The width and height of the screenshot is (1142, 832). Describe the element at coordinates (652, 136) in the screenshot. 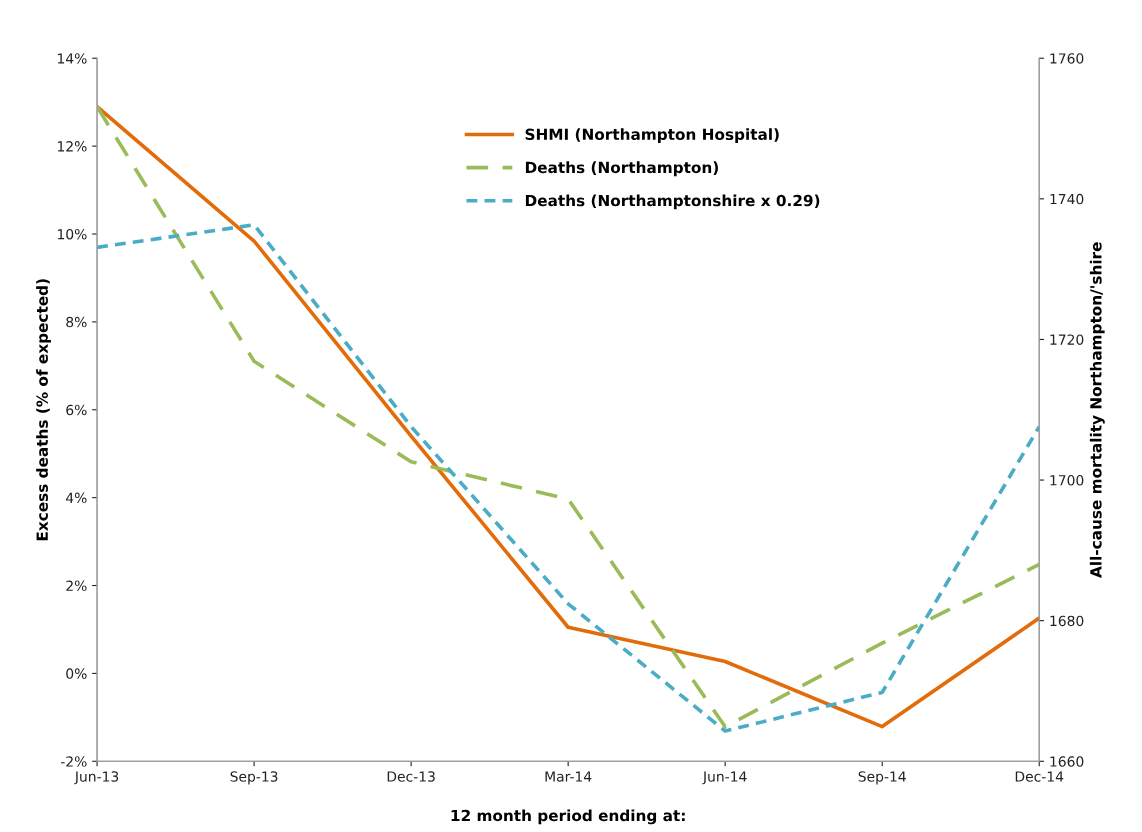

I see `legend-label: SHMI (Northampton Hospital)` at that location.